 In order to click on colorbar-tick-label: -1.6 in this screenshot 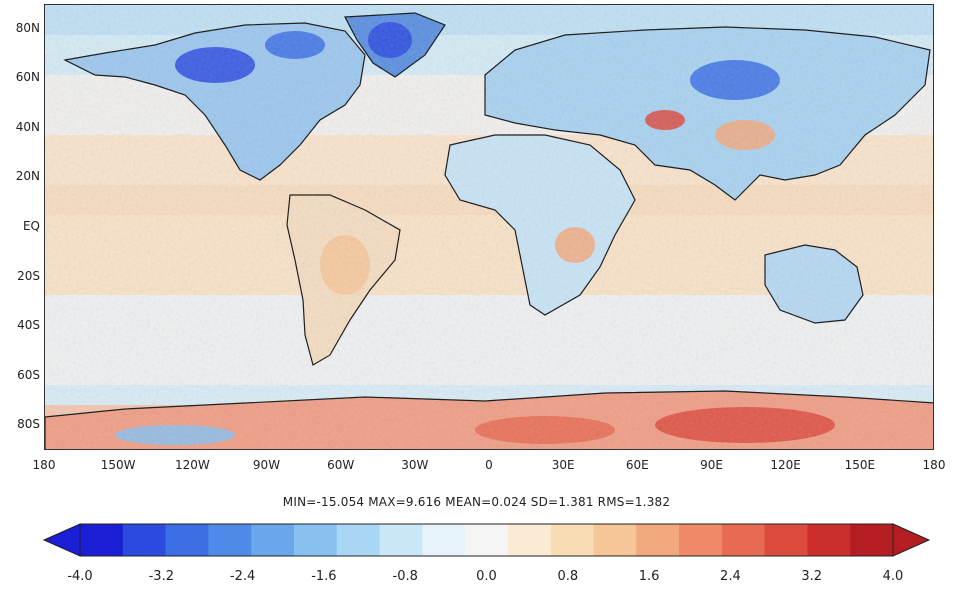, I will do `click(324, 576)`.